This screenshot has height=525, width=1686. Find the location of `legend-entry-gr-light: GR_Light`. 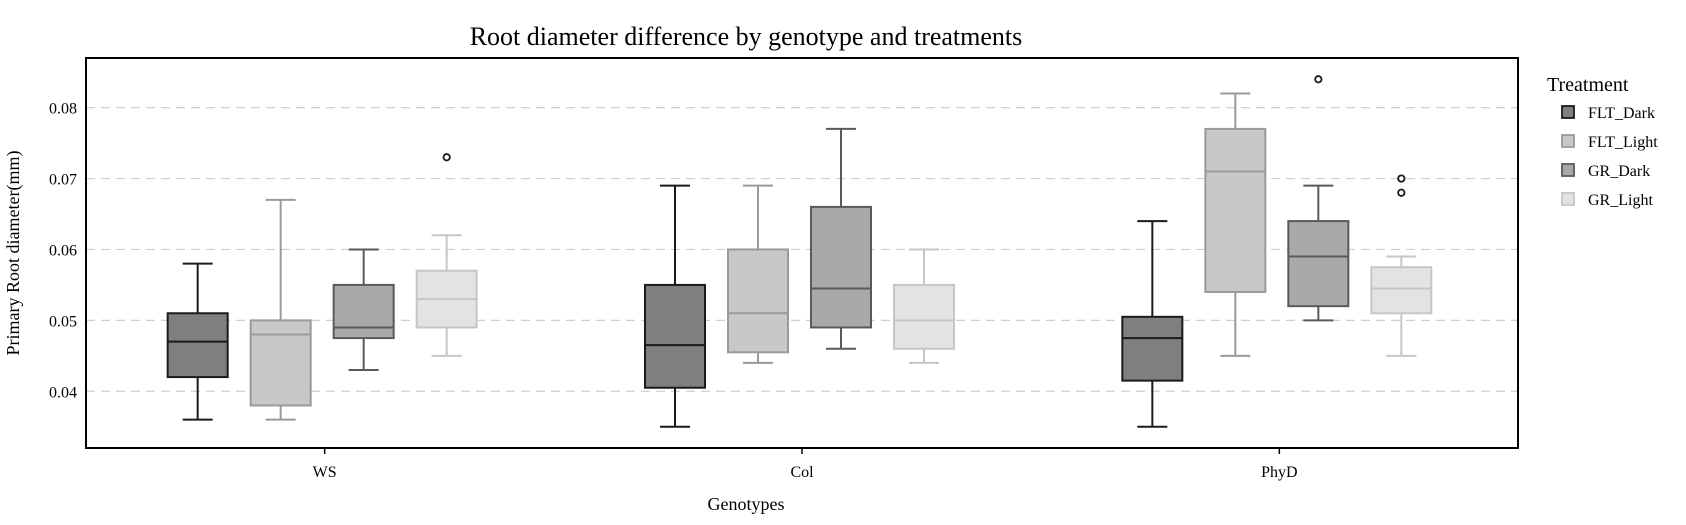

legend-entry-gr-light: GR_Light is located at coordinates (1620, 200).